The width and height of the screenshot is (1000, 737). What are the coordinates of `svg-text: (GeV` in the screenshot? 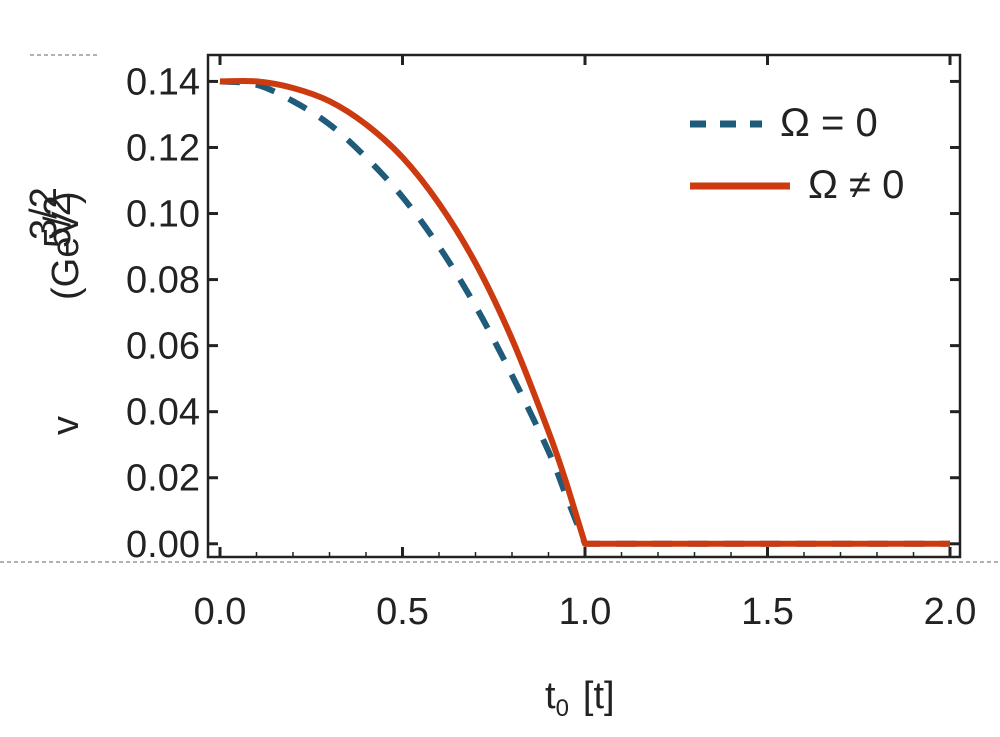 It's located at (66, 255).